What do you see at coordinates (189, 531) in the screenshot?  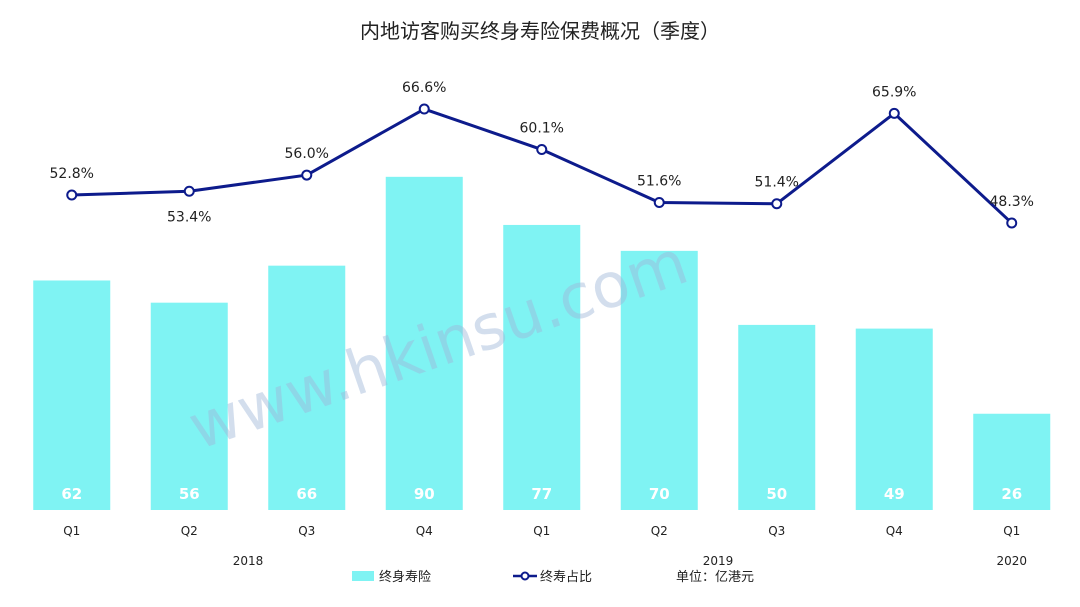 I see `x-tick-label-1: Q2` at bounding box center [189, 531].